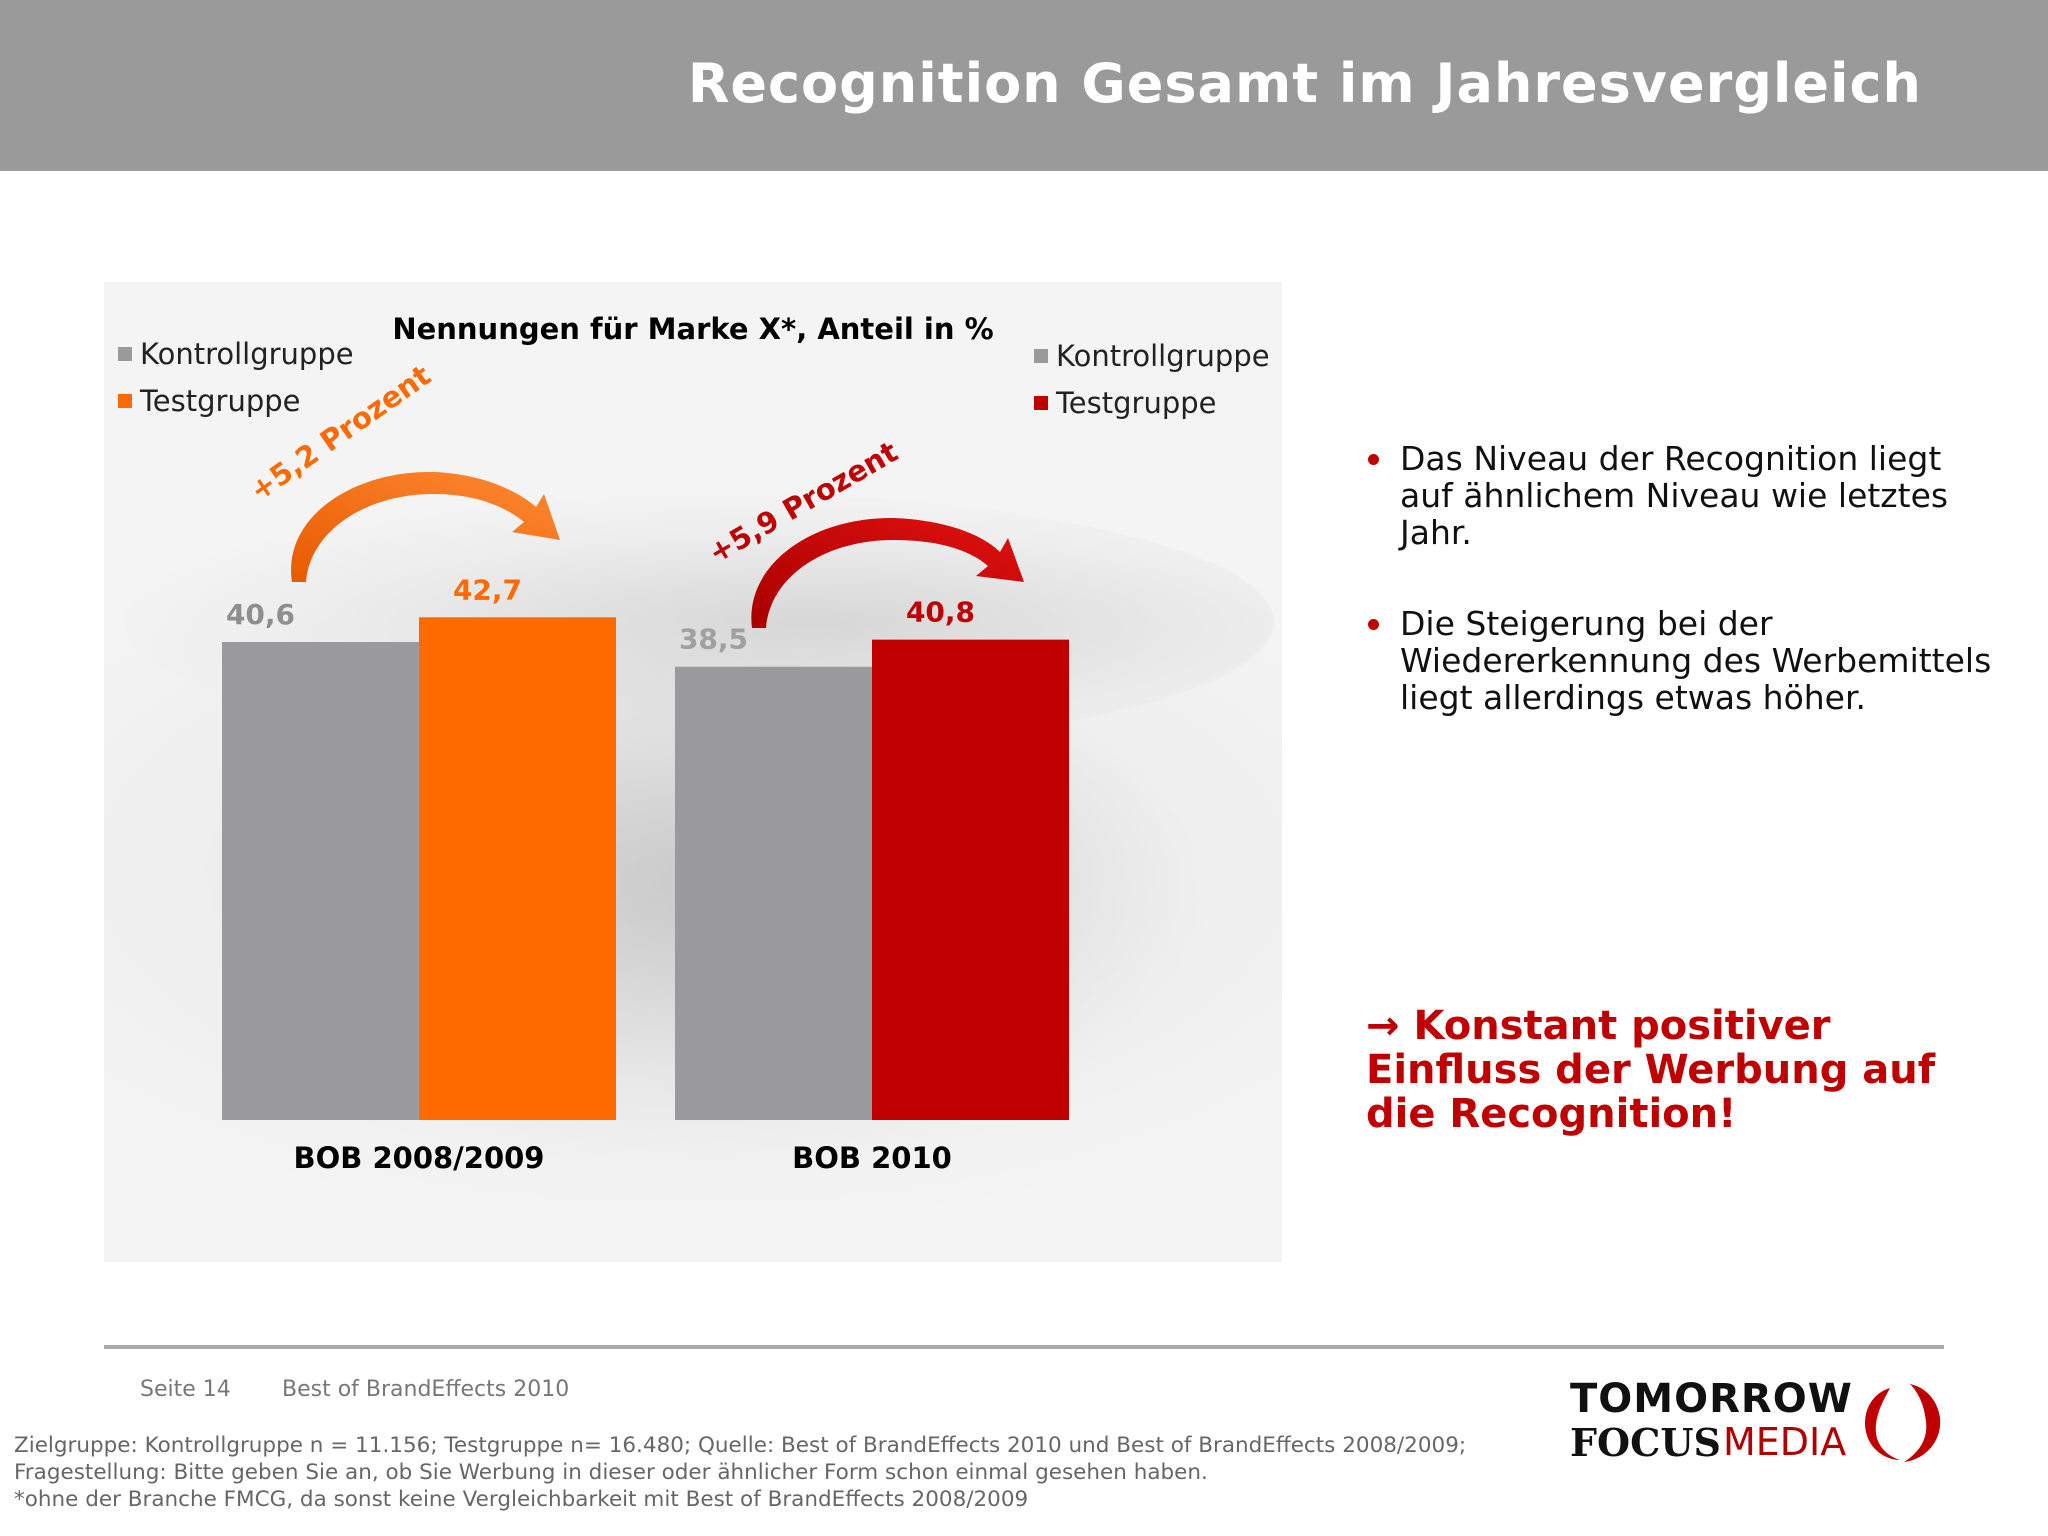 Image resolution: width=2048 pixels, height=1536 pixels. Describe the element at coordinates (693, 329) in the screenshot. I see `chart-title: Nennungen für Marke X*, Anteil in %` at that location.